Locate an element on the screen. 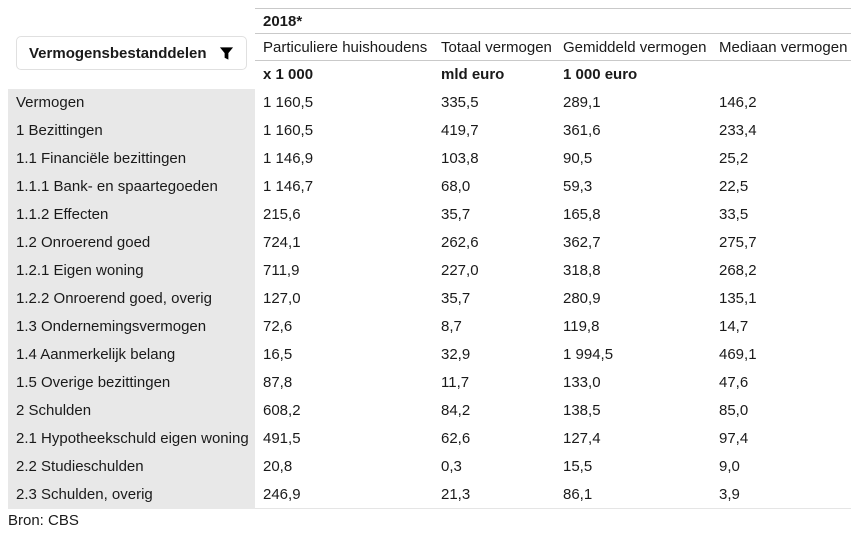 The image size is (851, 536). row-label: 1.2.1 Eigen woning is located at coordinates (131, 270).